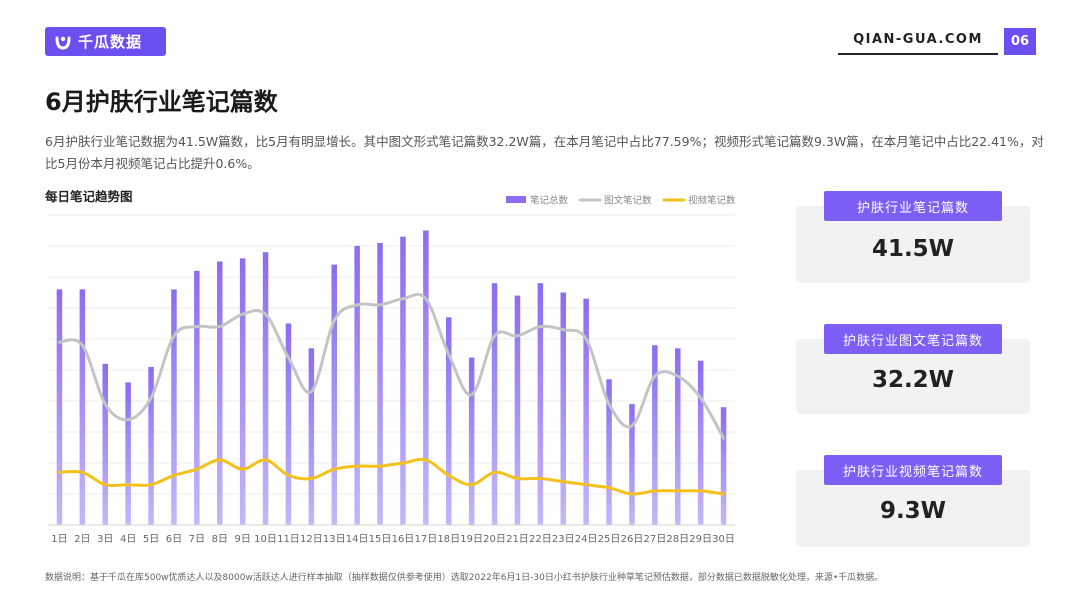 The width and height of the screenshot is (1080, 608). I want to click on x-tick-label: 9日, so click(242, 539).